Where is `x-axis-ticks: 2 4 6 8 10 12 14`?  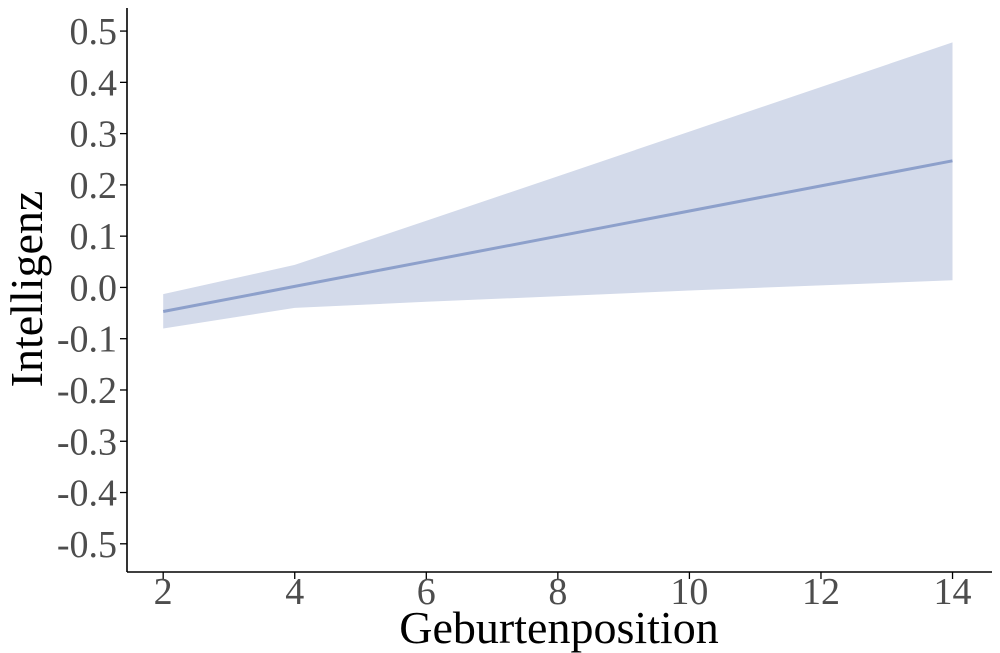 x-axis-ticks: 2 4 6 8 10 12 14 is located at coordinates (563, 592).